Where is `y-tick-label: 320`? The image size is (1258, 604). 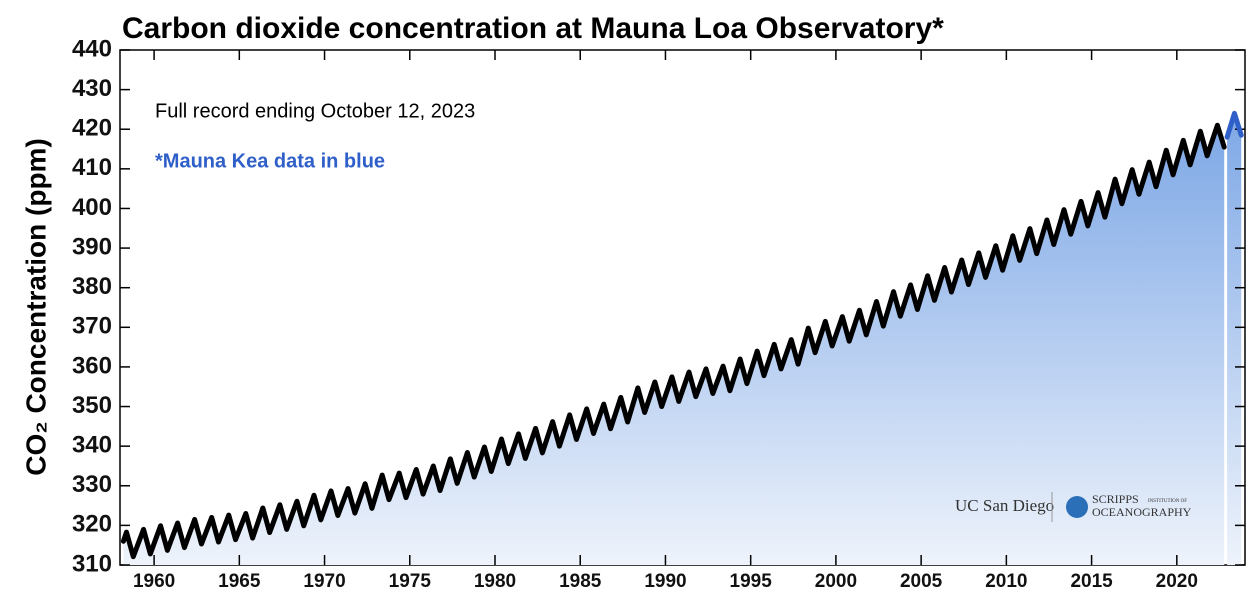 y-tick-label: 320 is located at coordinates (92, 524).